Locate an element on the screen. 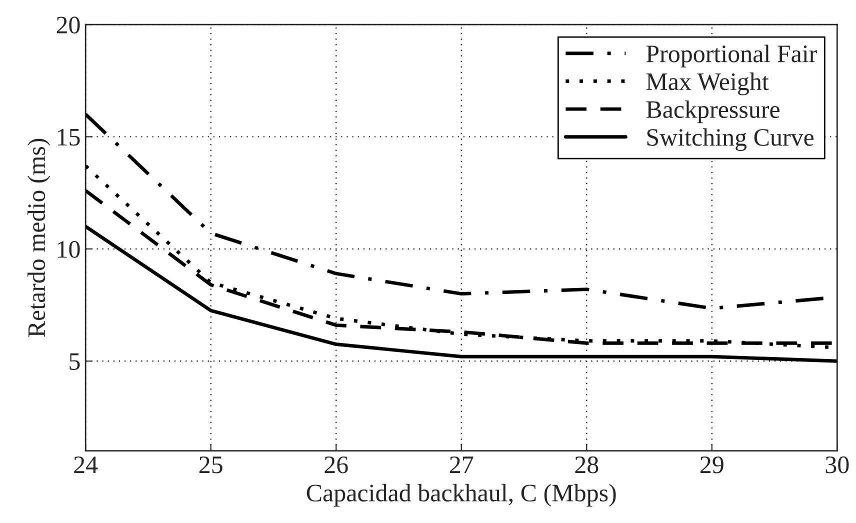 This screenshot has height=523, width=856. y-tick-label: 10 is located at coordinates (69, 249).